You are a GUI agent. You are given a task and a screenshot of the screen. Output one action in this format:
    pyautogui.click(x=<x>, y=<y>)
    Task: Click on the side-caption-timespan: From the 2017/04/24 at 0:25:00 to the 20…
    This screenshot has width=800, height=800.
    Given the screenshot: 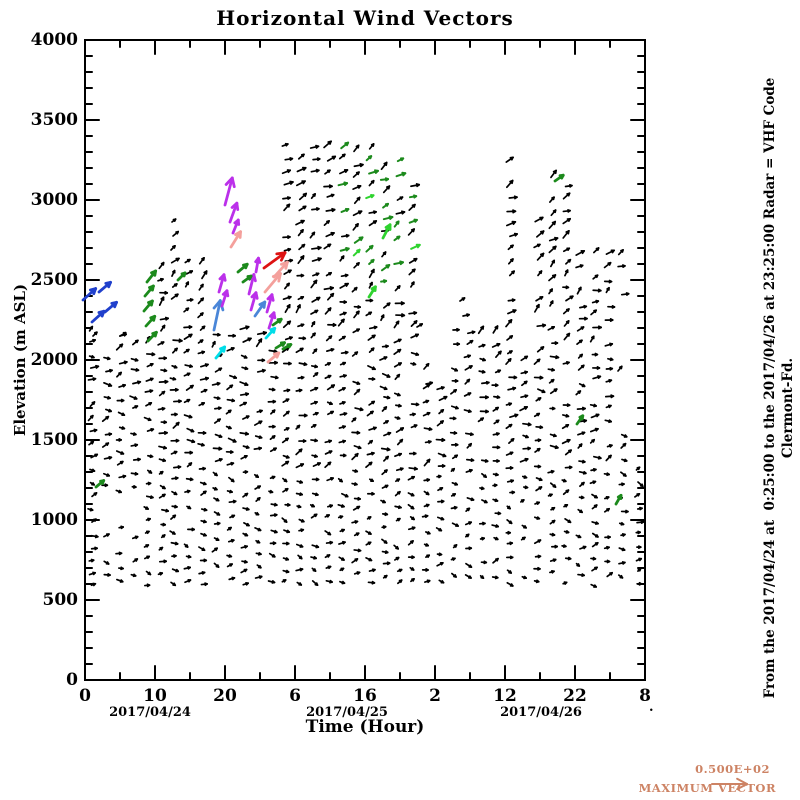 What is the action you would take?
    pyautogui.click(x=770, y=388)
    